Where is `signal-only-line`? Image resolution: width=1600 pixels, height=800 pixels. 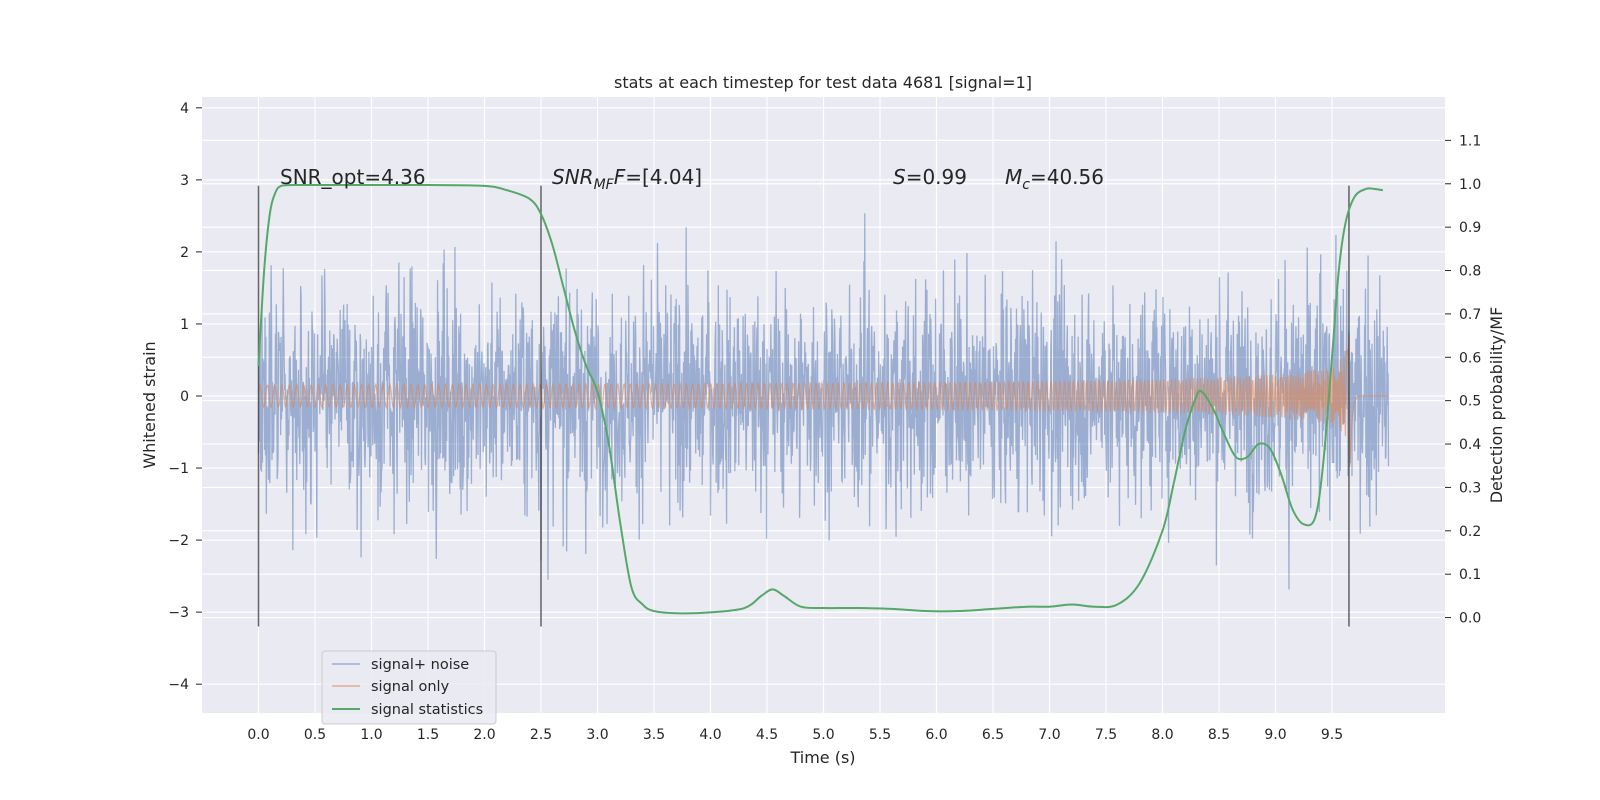 signal-only-line is located at coordinates (823, 401).